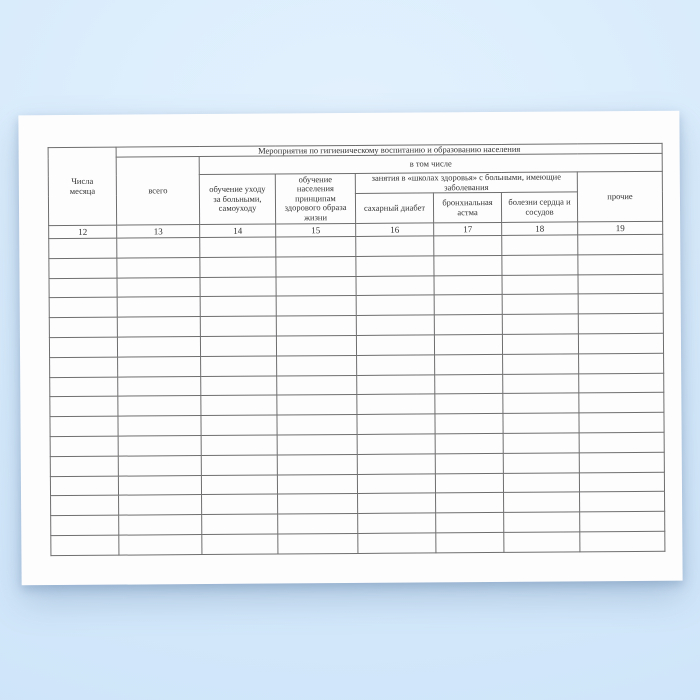  What do you see at coordinates (539, 228) in the screenshot?
I see `column-number-18: 18` at bounding box center [539, 228].